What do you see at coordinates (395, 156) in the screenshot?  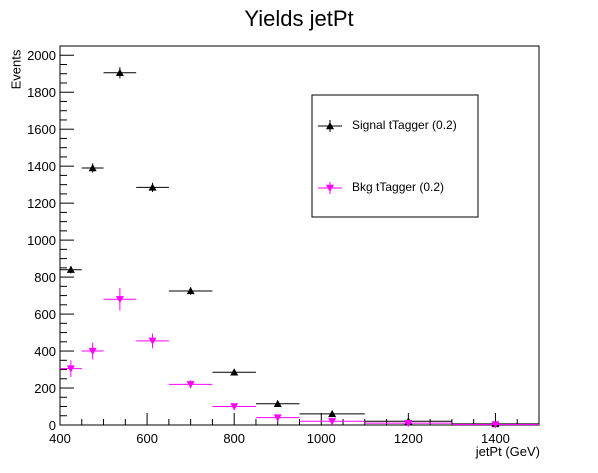 I see `legend-box` at bounding box center [395, 156].